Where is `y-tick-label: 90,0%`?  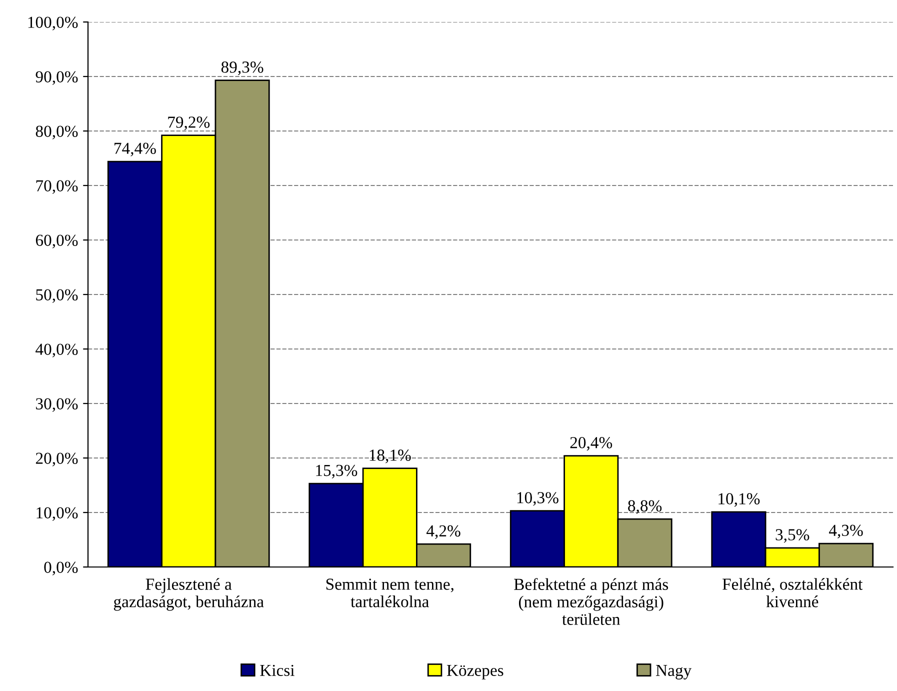
y-tick-label: 90,0% is located at coordinates (57, 78).